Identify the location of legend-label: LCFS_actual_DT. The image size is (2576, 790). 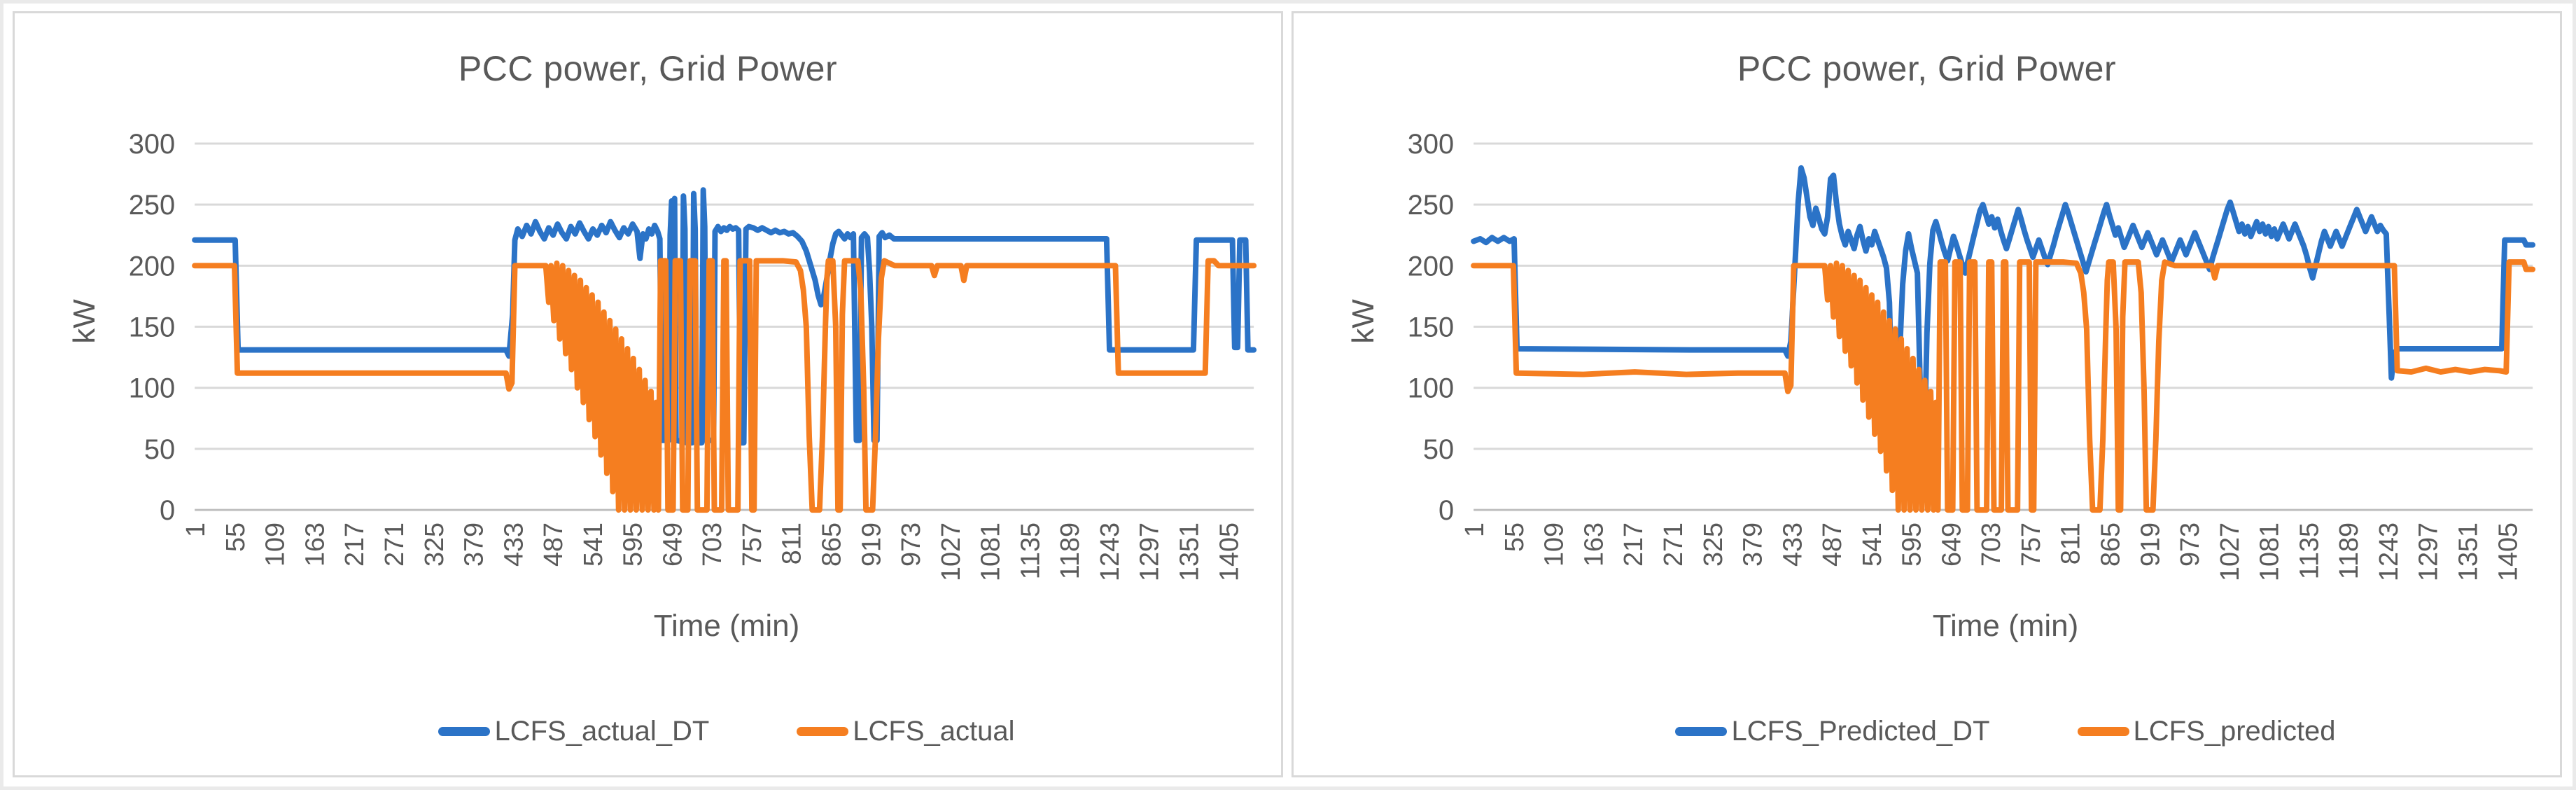
(602, 732).